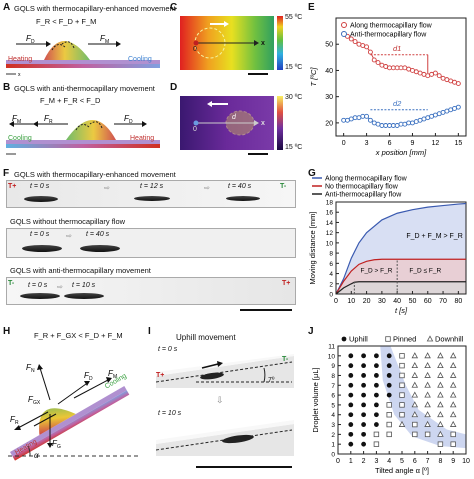 The width and height of the screenshot is (474, 479). I want to click on y-tick-label: 4, so click(331, 274).